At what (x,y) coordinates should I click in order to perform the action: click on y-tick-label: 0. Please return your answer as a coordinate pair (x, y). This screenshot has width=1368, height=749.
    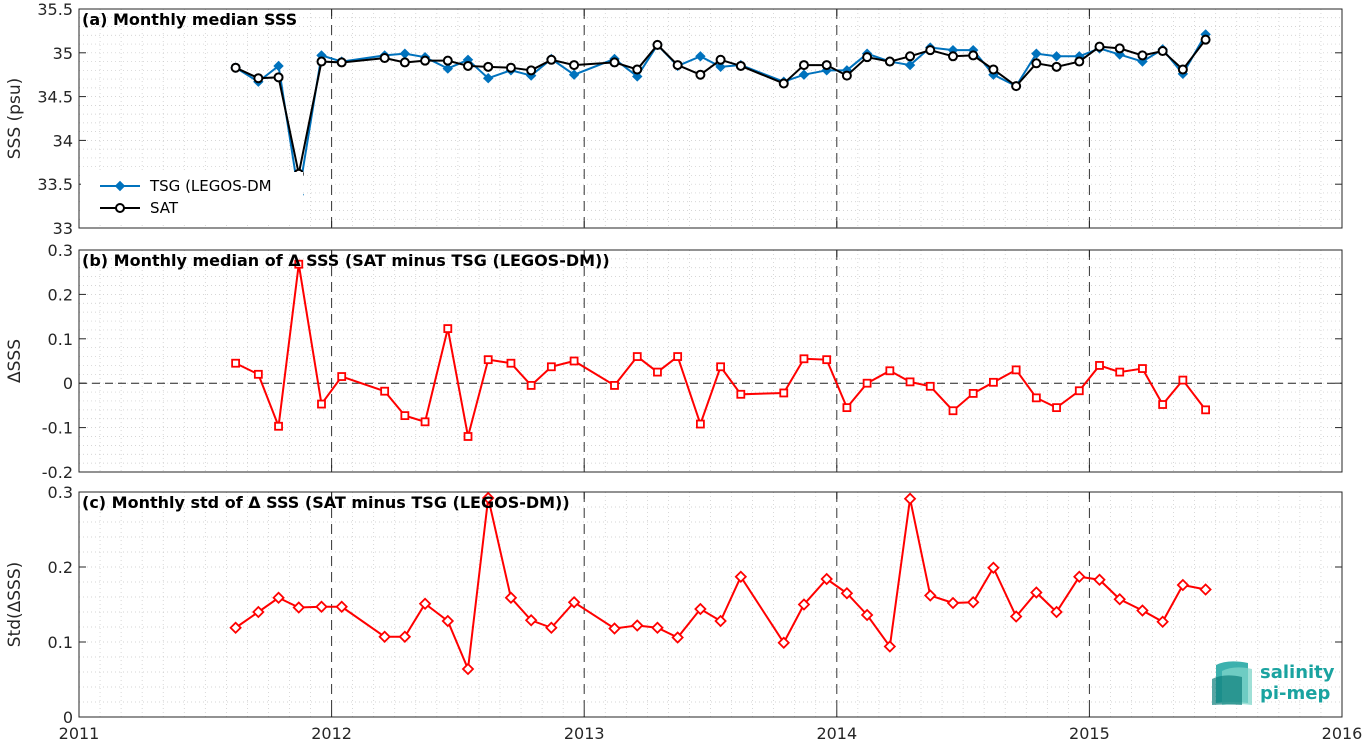
    Looking at the image, I should click on (68, 717).